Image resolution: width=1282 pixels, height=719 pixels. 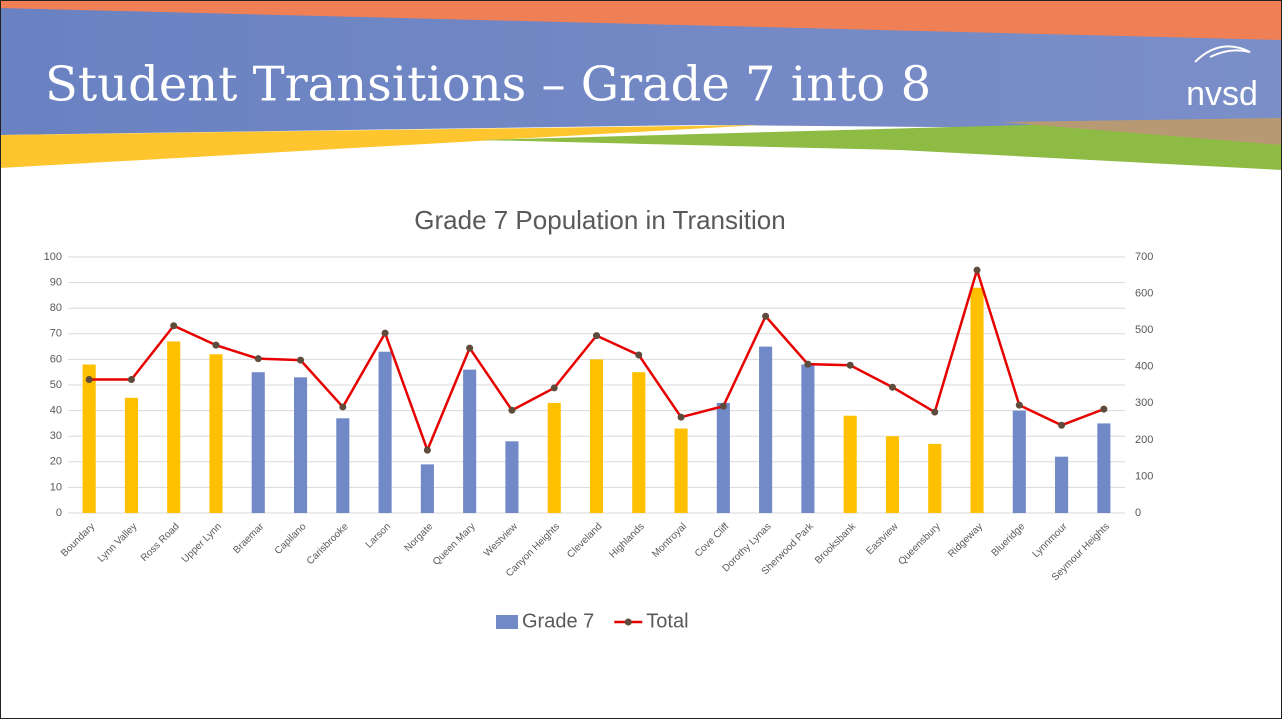 What do you see at coordinates (1144, 330) in the screenshot?
I see `y2-tick-label: 500` at bounding box center [1144, 330].